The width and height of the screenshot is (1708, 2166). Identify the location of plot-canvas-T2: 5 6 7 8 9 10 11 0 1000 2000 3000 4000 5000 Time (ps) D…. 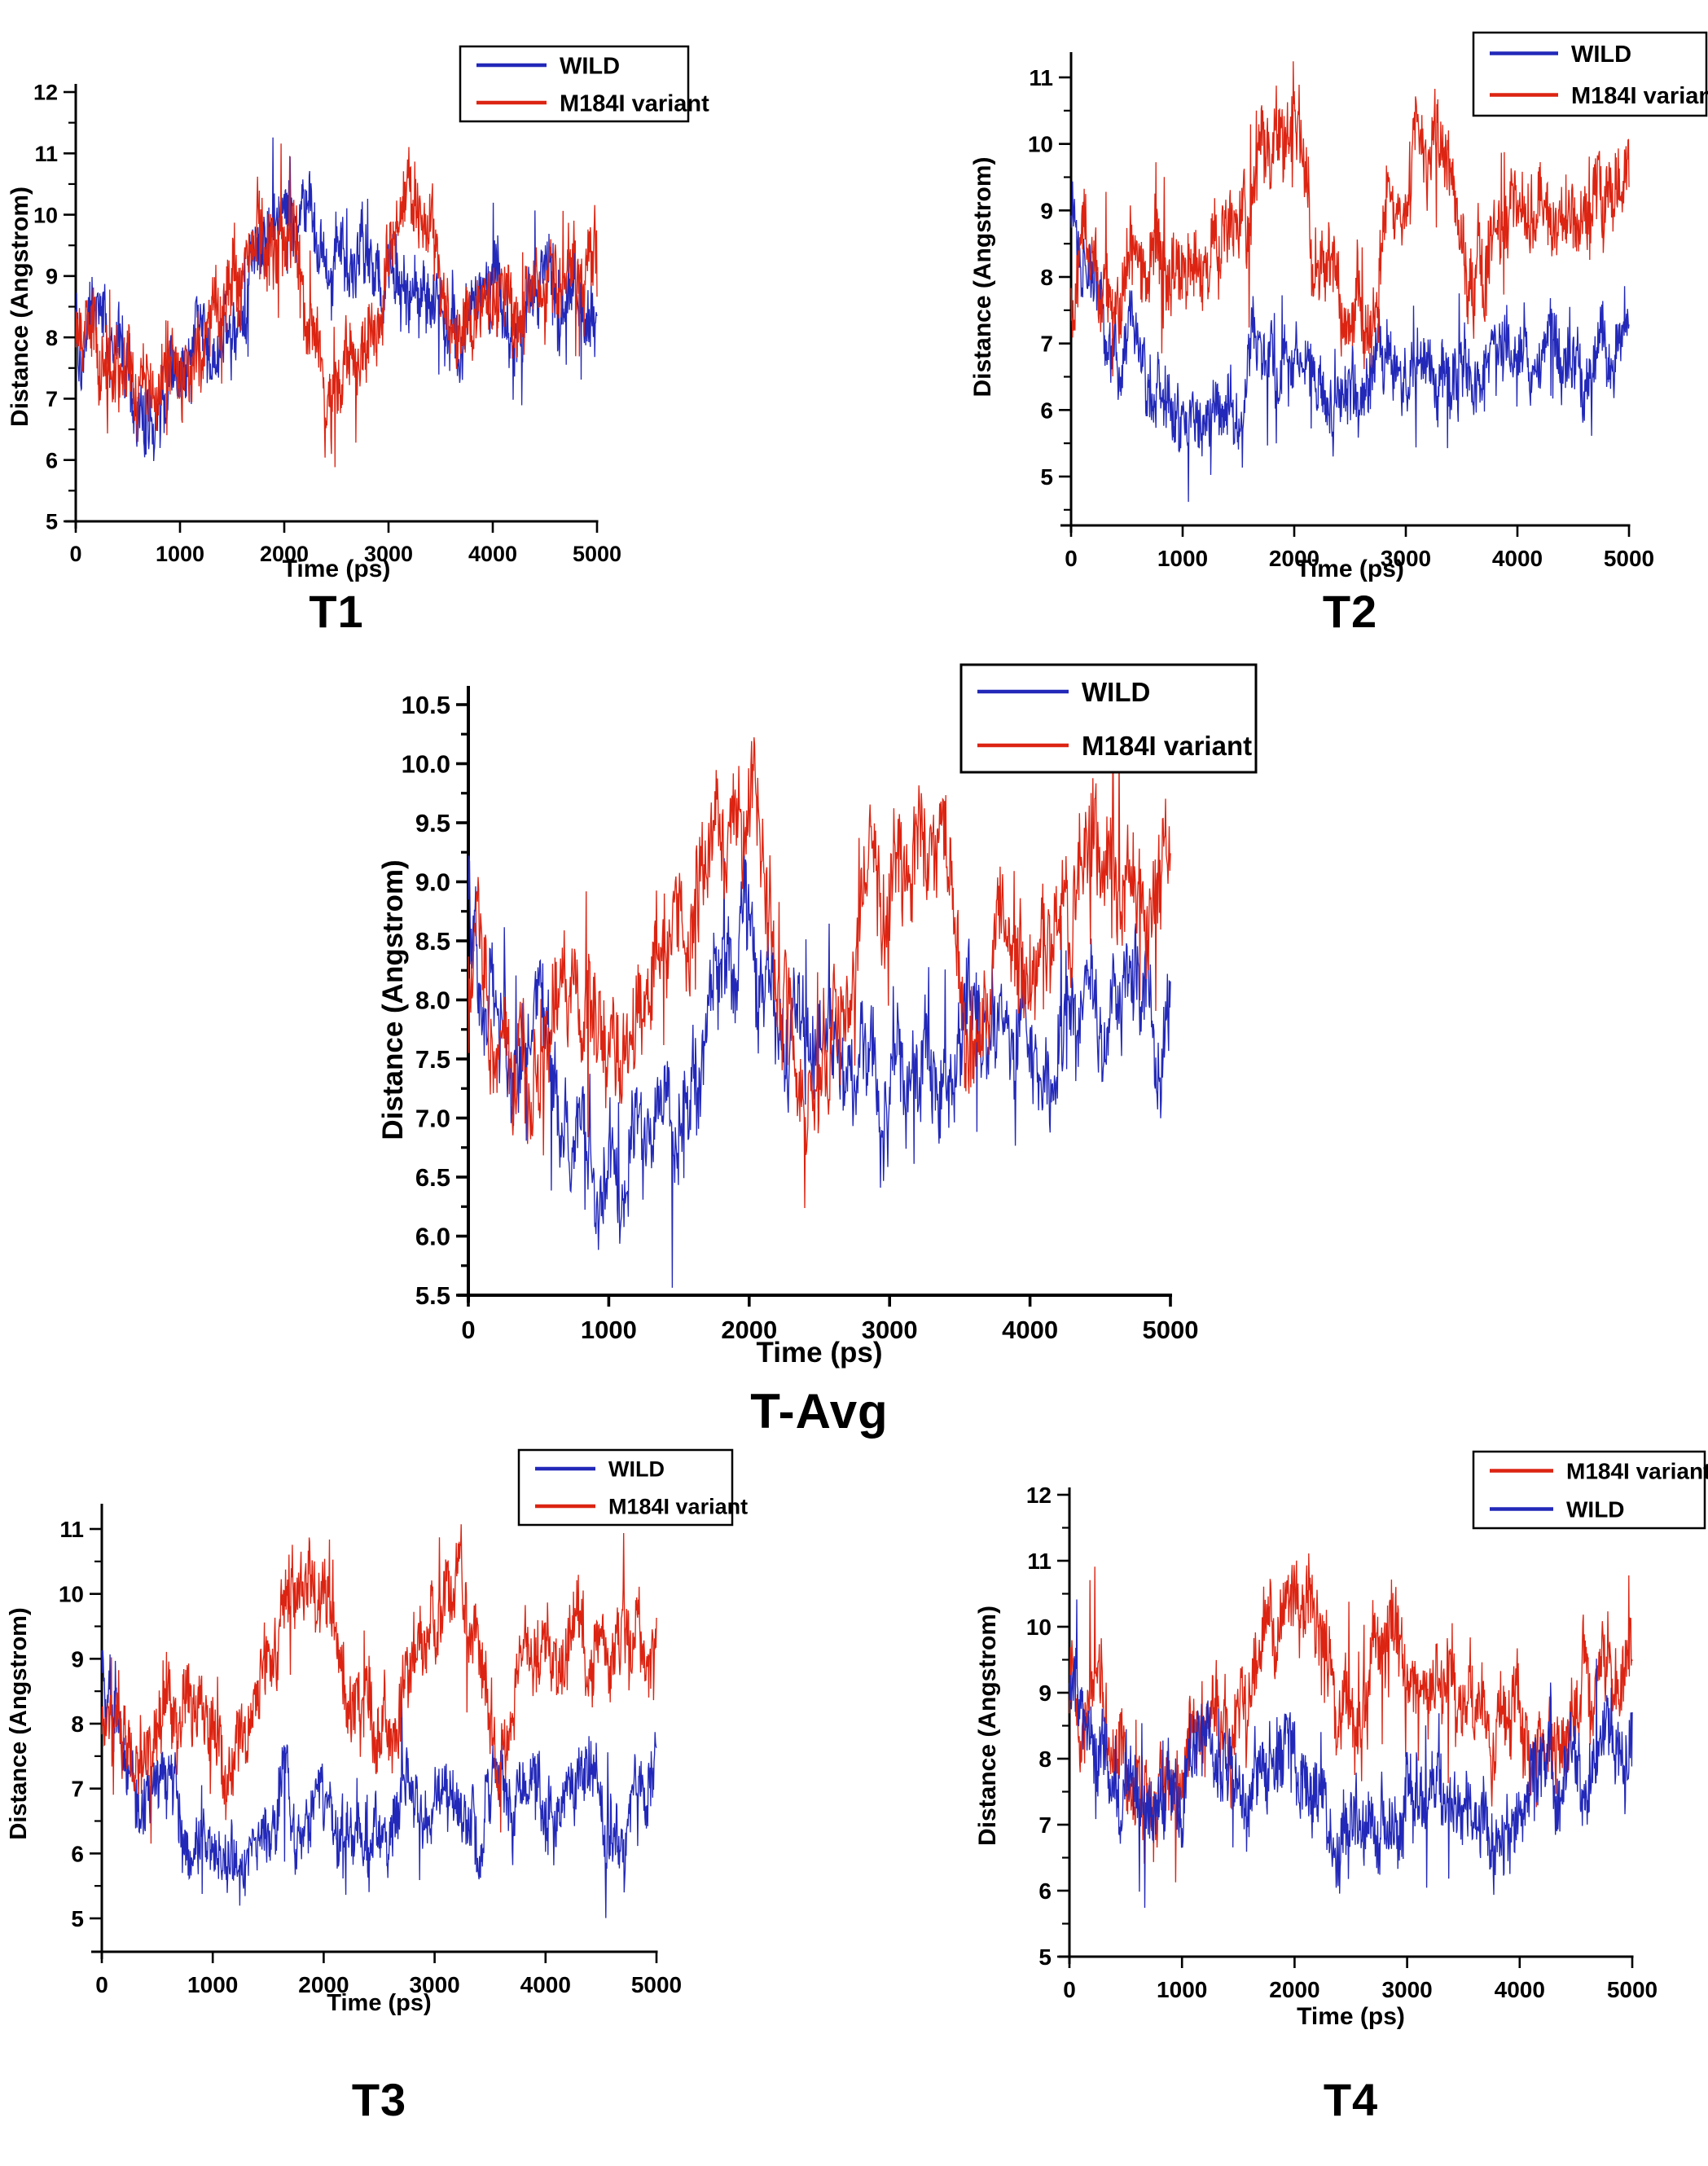
(1338, 306).